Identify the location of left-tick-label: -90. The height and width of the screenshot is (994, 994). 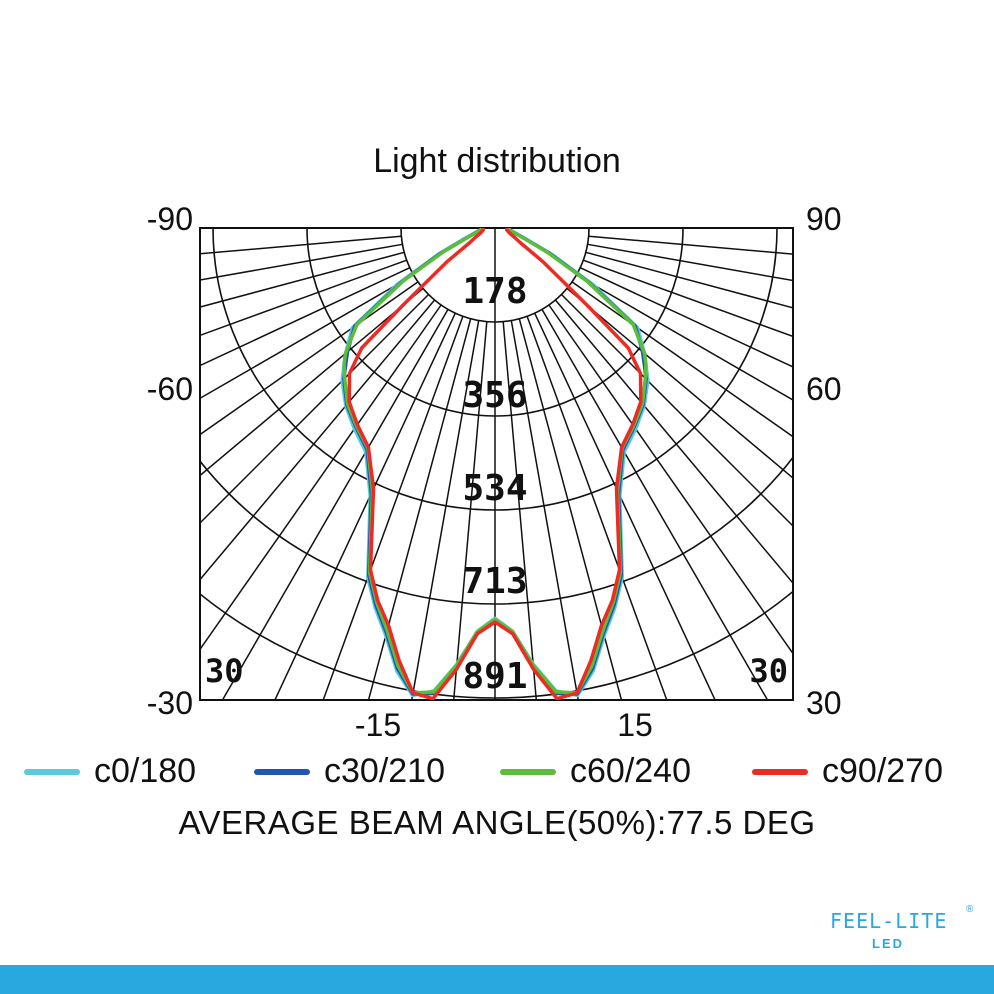
(170, 219).